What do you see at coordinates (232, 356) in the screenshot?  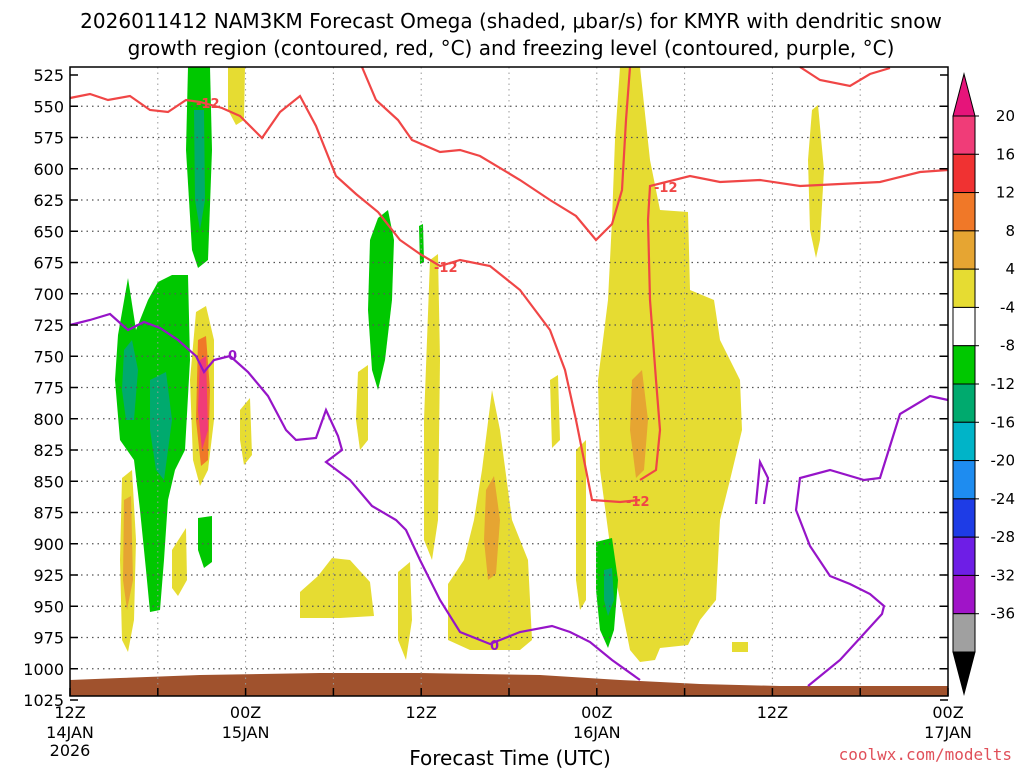 I see `freezing-label-1: 0` at bounding box center [232, 356].